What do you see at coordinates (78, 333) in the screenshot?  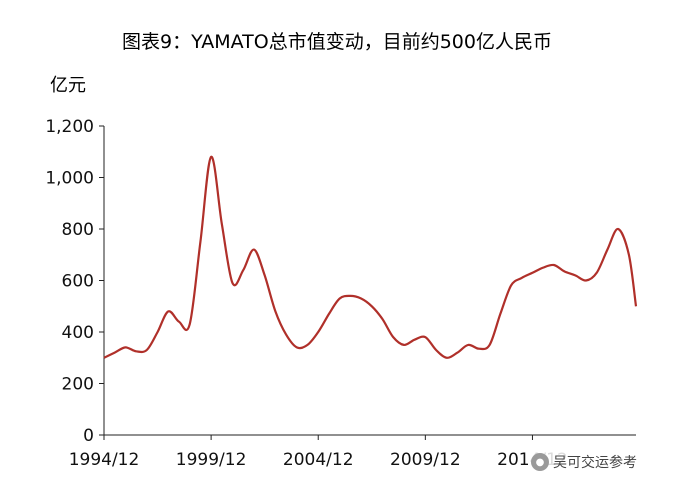 I see `y-tick-label: 400` at bounding box center [78, 333].